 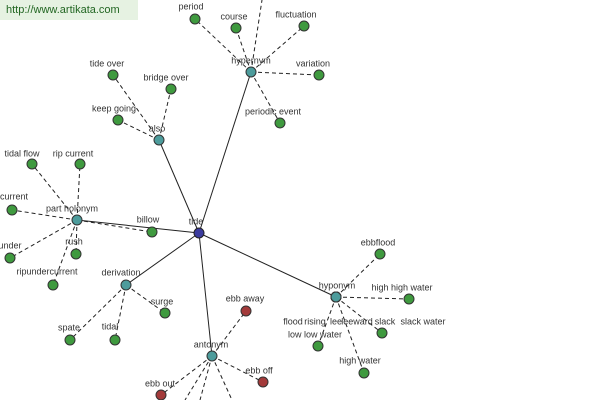 I want to click on term-label: periodic event, so click(x=273, y=111).